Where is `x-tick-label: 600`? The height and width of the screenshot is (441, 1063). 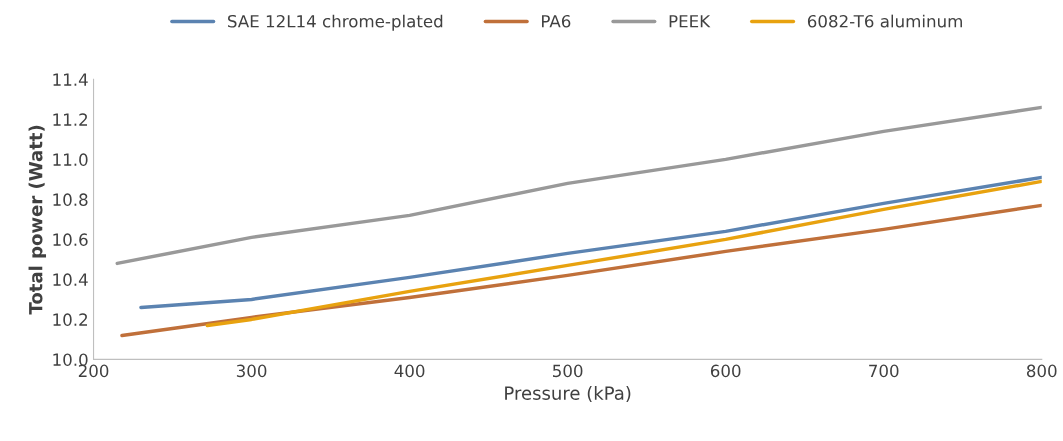
x-tick-label: 600 is located at coordinates (725, 371).